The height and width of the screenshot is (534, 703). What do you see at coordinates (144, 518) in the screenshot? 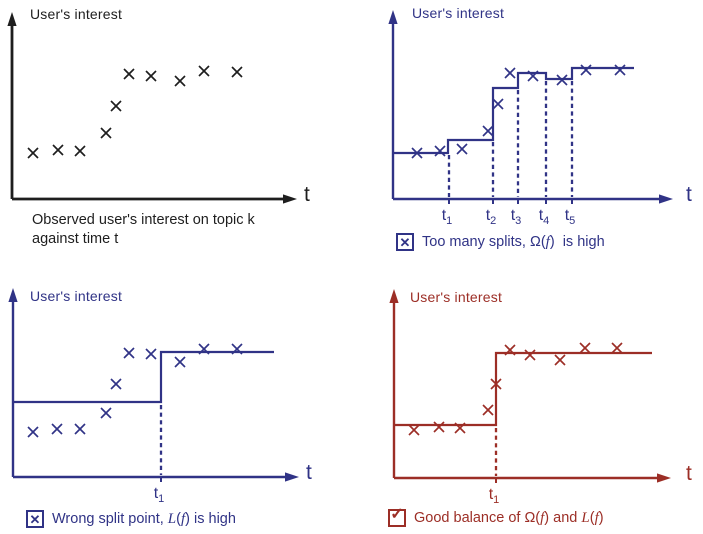
I see `caption-text: Wrong split point, L(f) is high` at bounding box center [144, 518].